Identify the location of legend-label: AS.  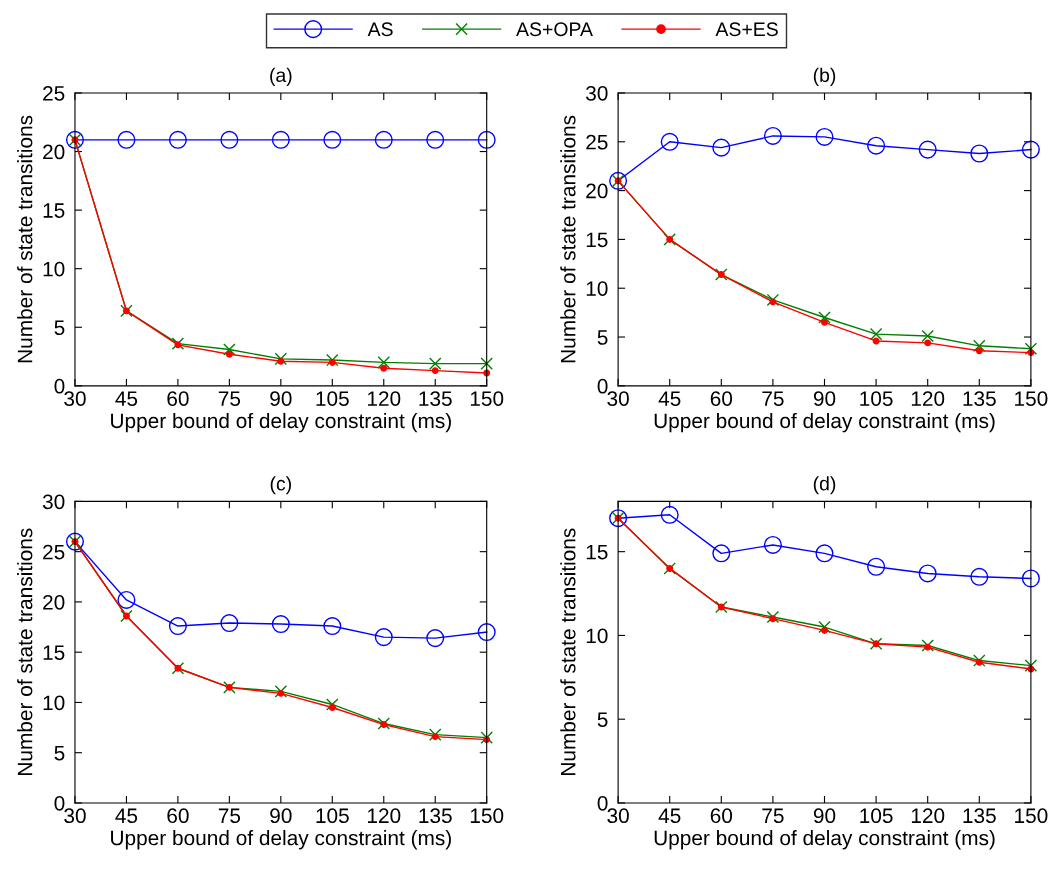
(380, 29).